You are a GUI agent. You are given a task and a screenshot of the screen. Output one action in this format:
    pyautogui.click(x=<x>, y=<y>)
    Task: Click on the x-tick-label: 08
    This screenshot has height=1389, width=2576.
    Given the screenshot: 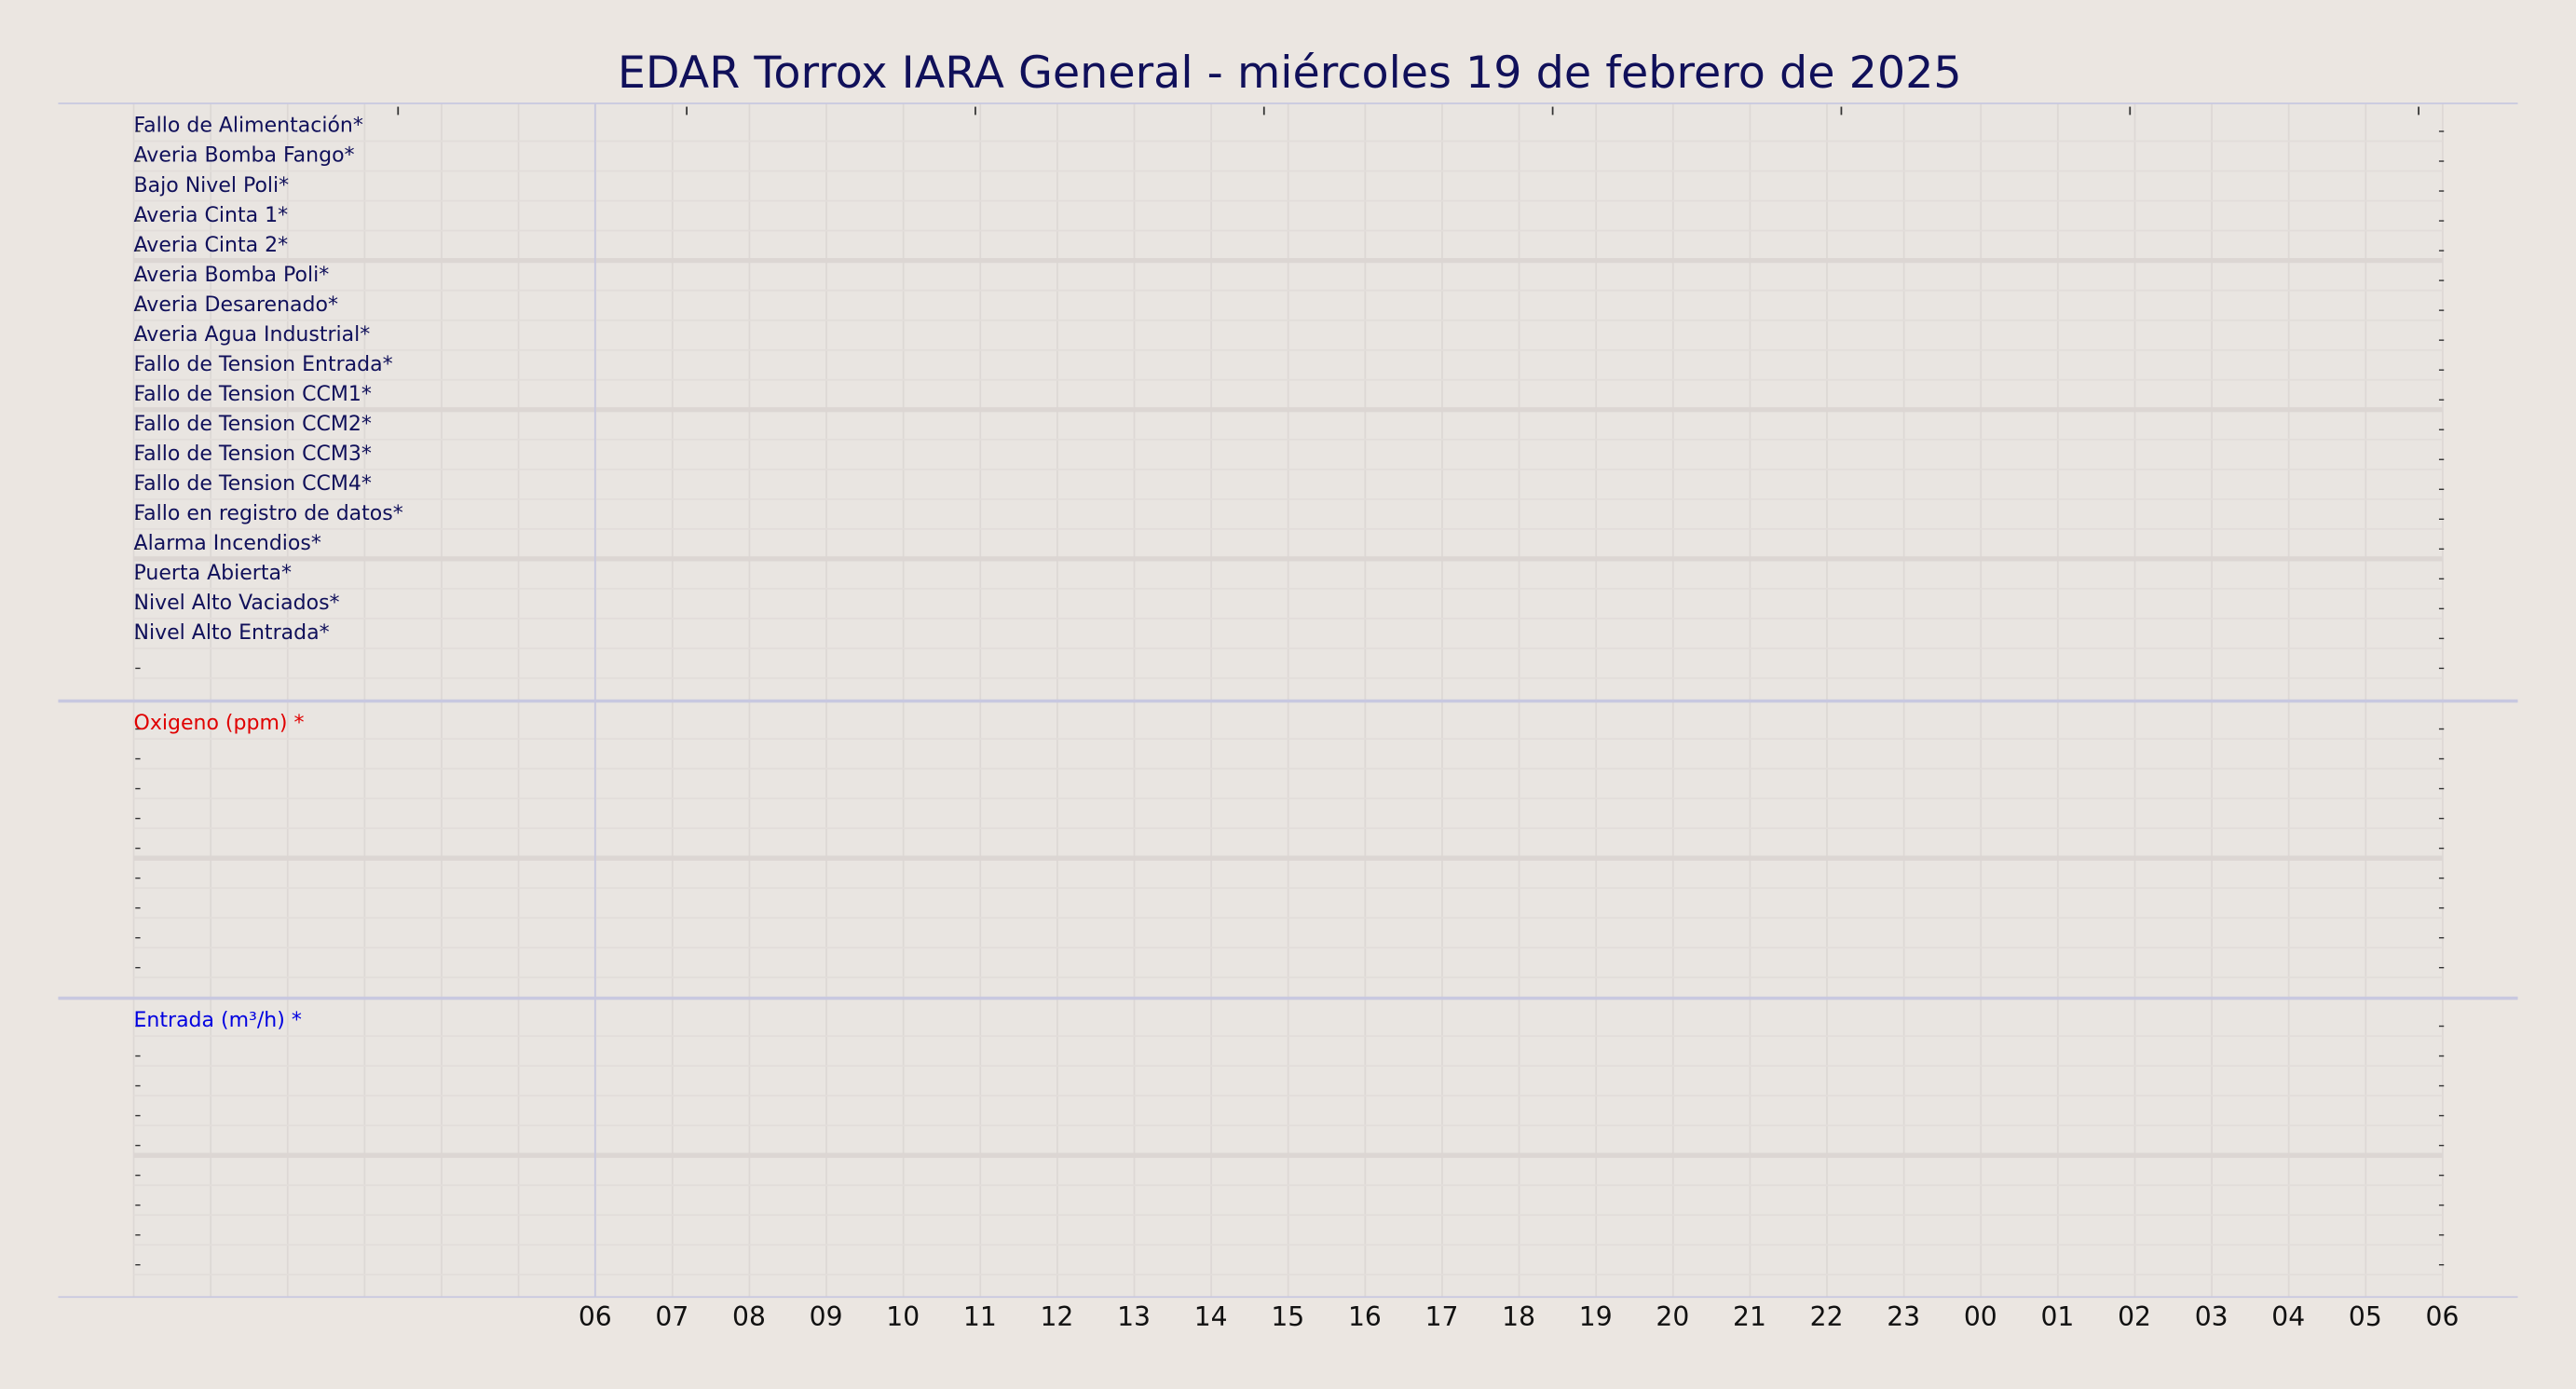 What is the action you would take?
    pyautogui.click(x=749, y=1316)
    